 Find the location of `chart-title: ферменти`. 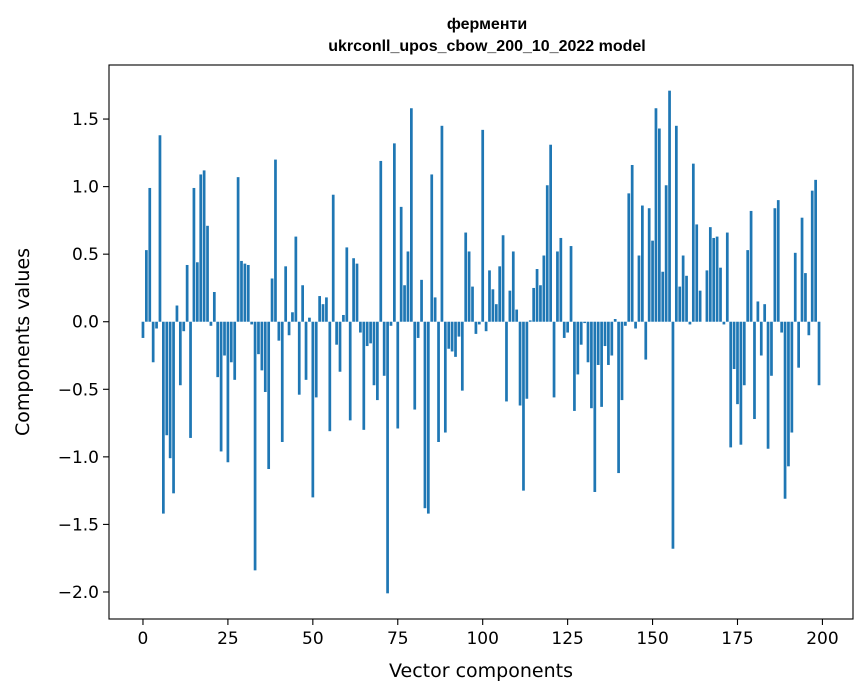

chart-title: ферменти is located at coordinates (487, 24).